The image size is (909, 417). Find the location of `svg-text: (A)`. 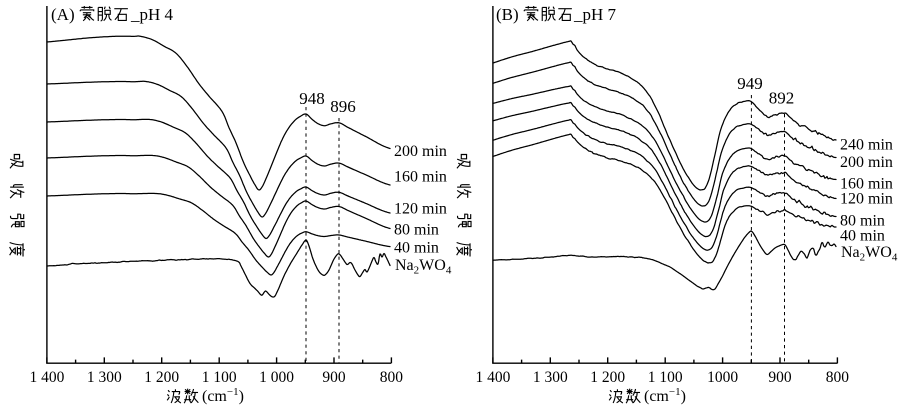

svg-text: (A) is located at coordinates (63, 14).